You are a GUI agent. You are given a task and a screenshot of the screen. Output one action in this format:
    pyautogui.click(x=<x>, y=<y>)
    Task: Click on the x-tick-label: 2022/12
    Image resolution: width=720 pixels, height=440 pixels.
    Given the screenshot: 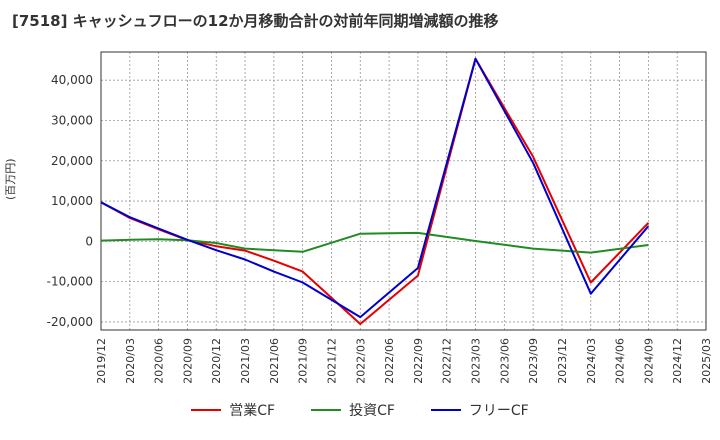 What is the action you would take?
    pyautogui.click(x=447, y=361)
    